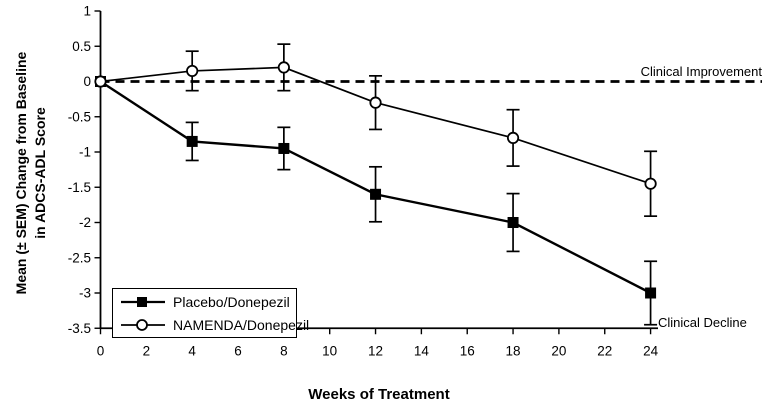  Describe the element at coordinates (467, 350) in the screenshot. I see `x-tick-label: 16` at that location.